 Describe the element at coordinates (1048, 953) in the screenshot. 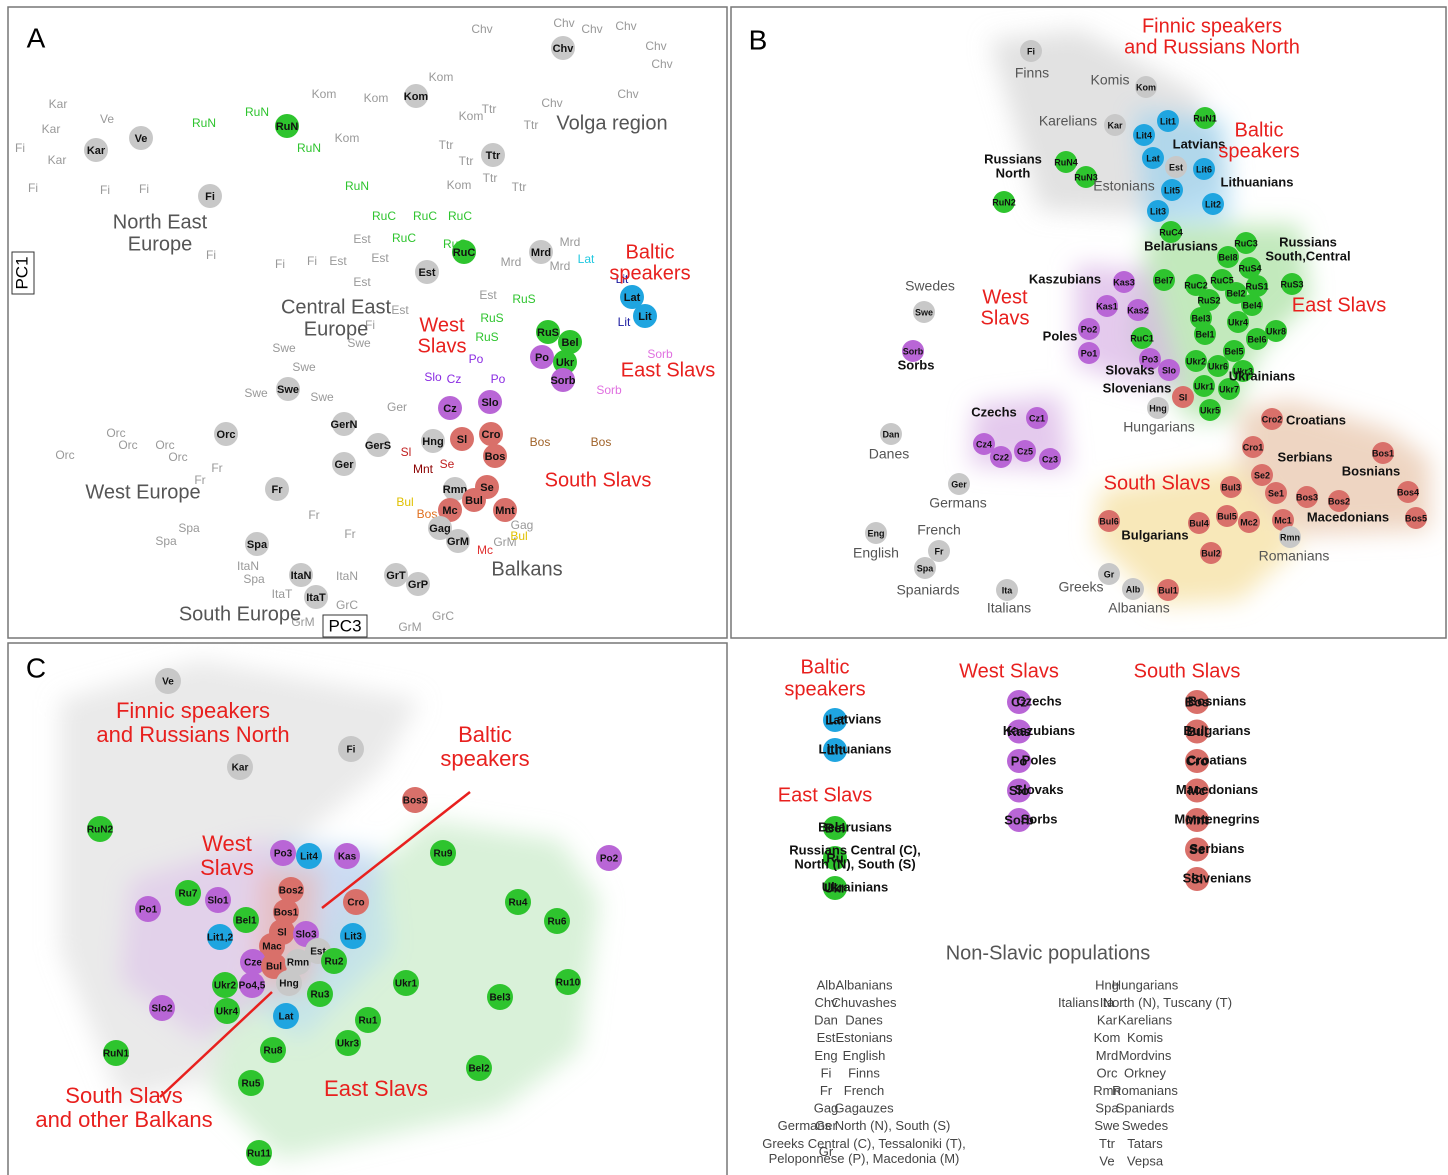

I see `legend-title: Non-Slavic populations` at that location.